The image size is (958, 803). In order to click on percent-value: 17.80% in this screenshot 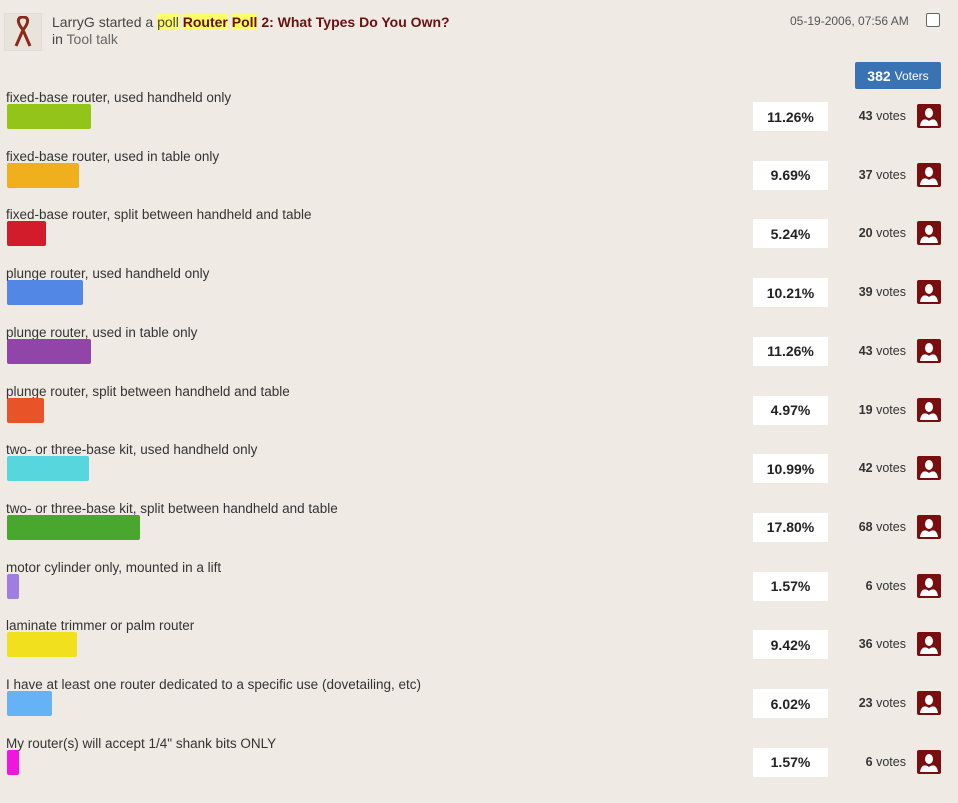, I will do `click(790, 527)`.